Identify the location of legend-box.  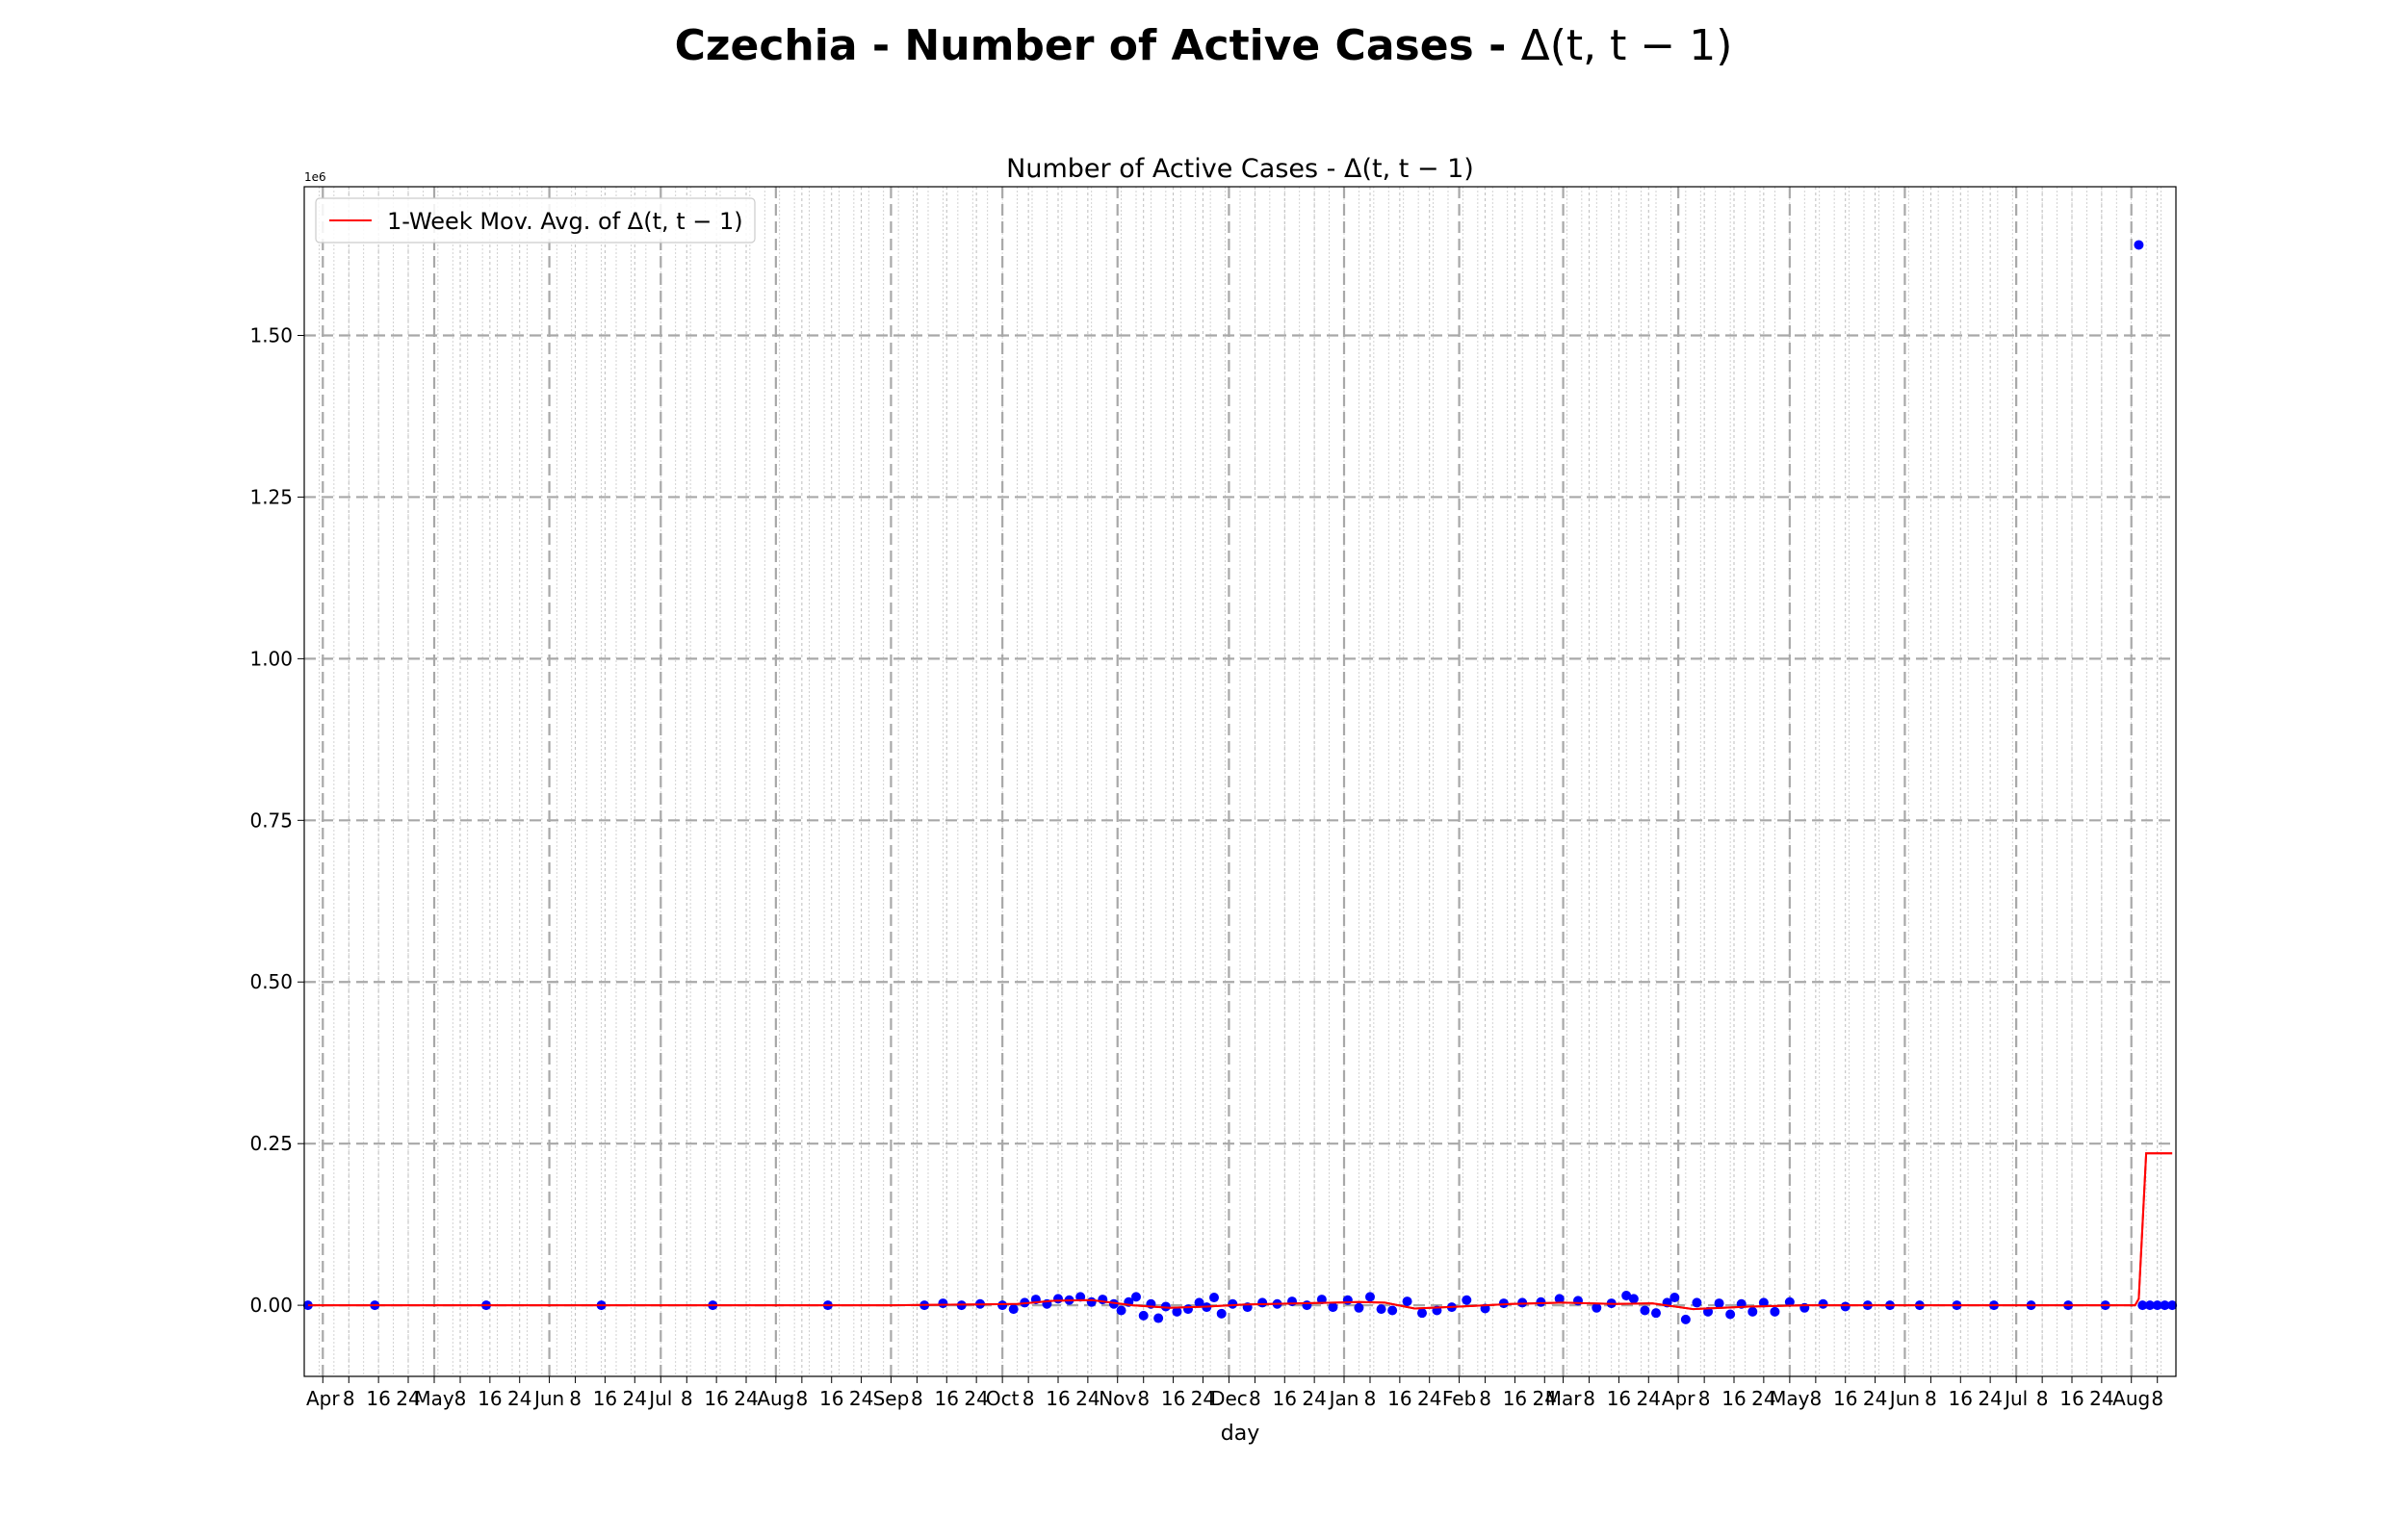
(535, 220).